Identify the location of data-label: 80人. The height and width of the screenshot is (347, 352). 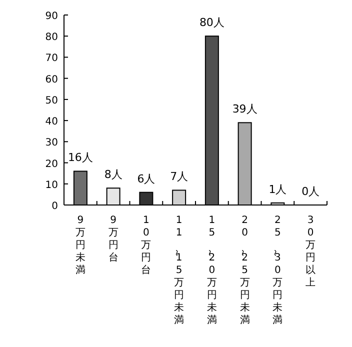
(211, 23).